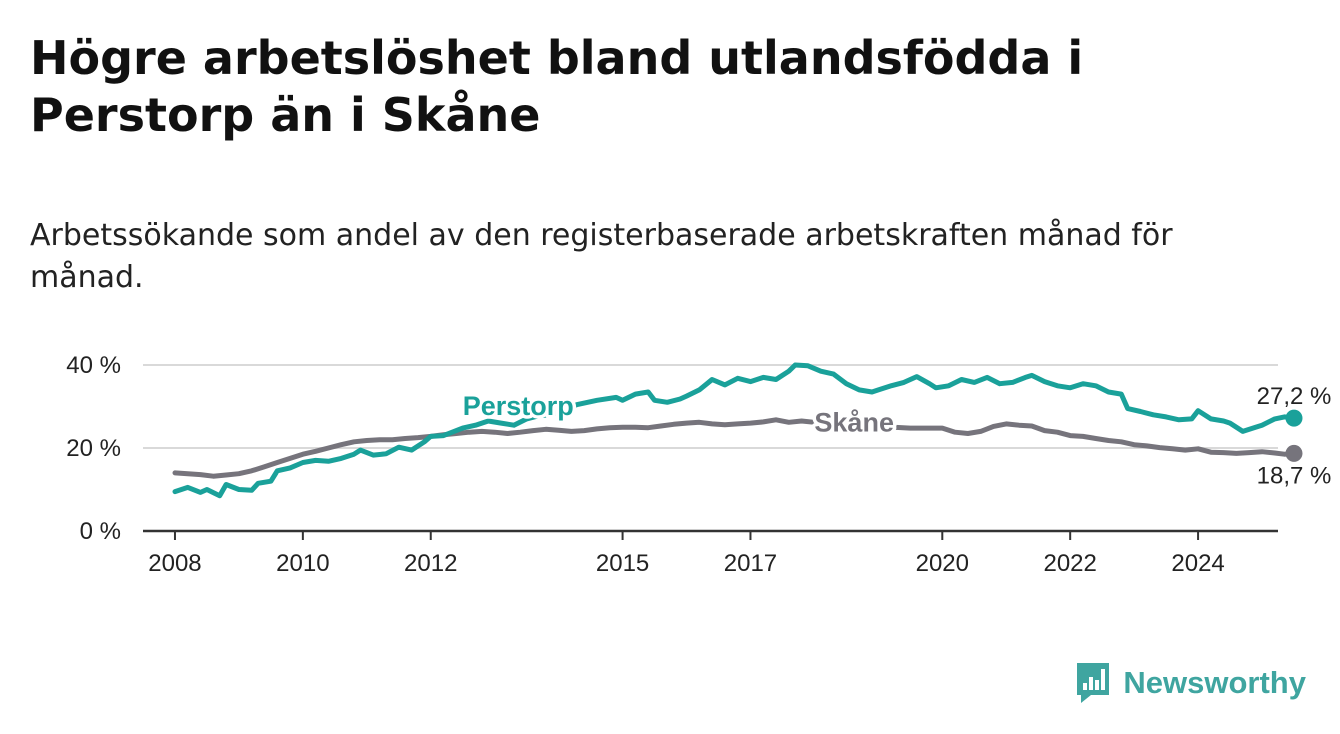  I want to click on y-tick-label: 0 %, so click(100, 531).